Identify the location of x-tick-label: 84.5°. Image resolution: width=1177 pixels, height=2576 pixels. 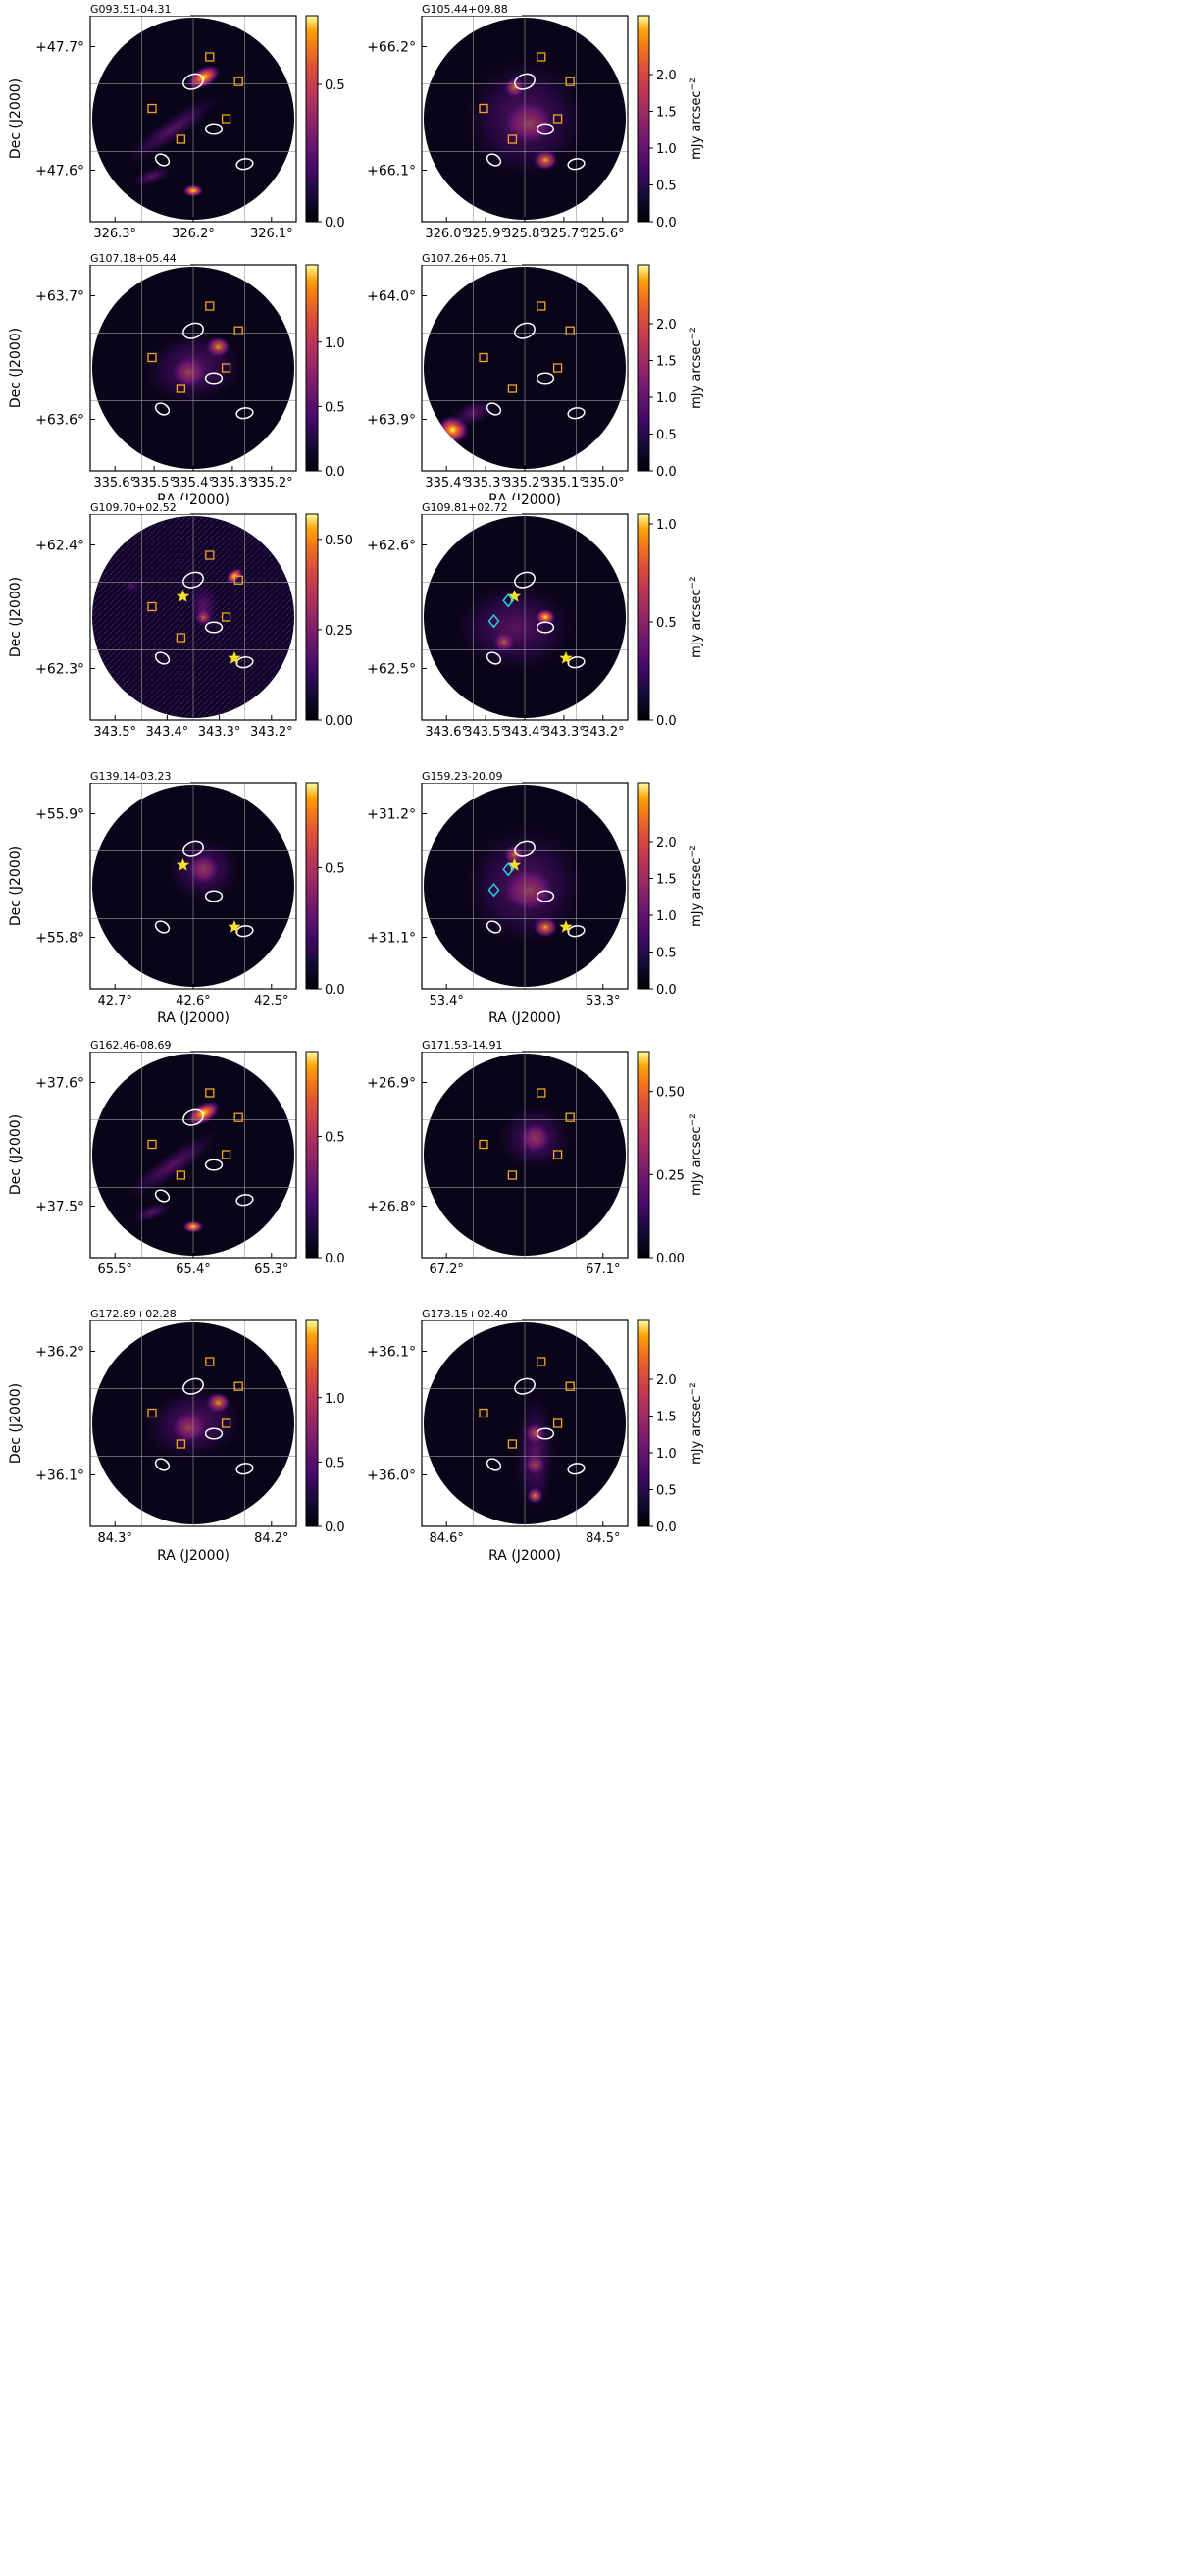
(603, 1538).